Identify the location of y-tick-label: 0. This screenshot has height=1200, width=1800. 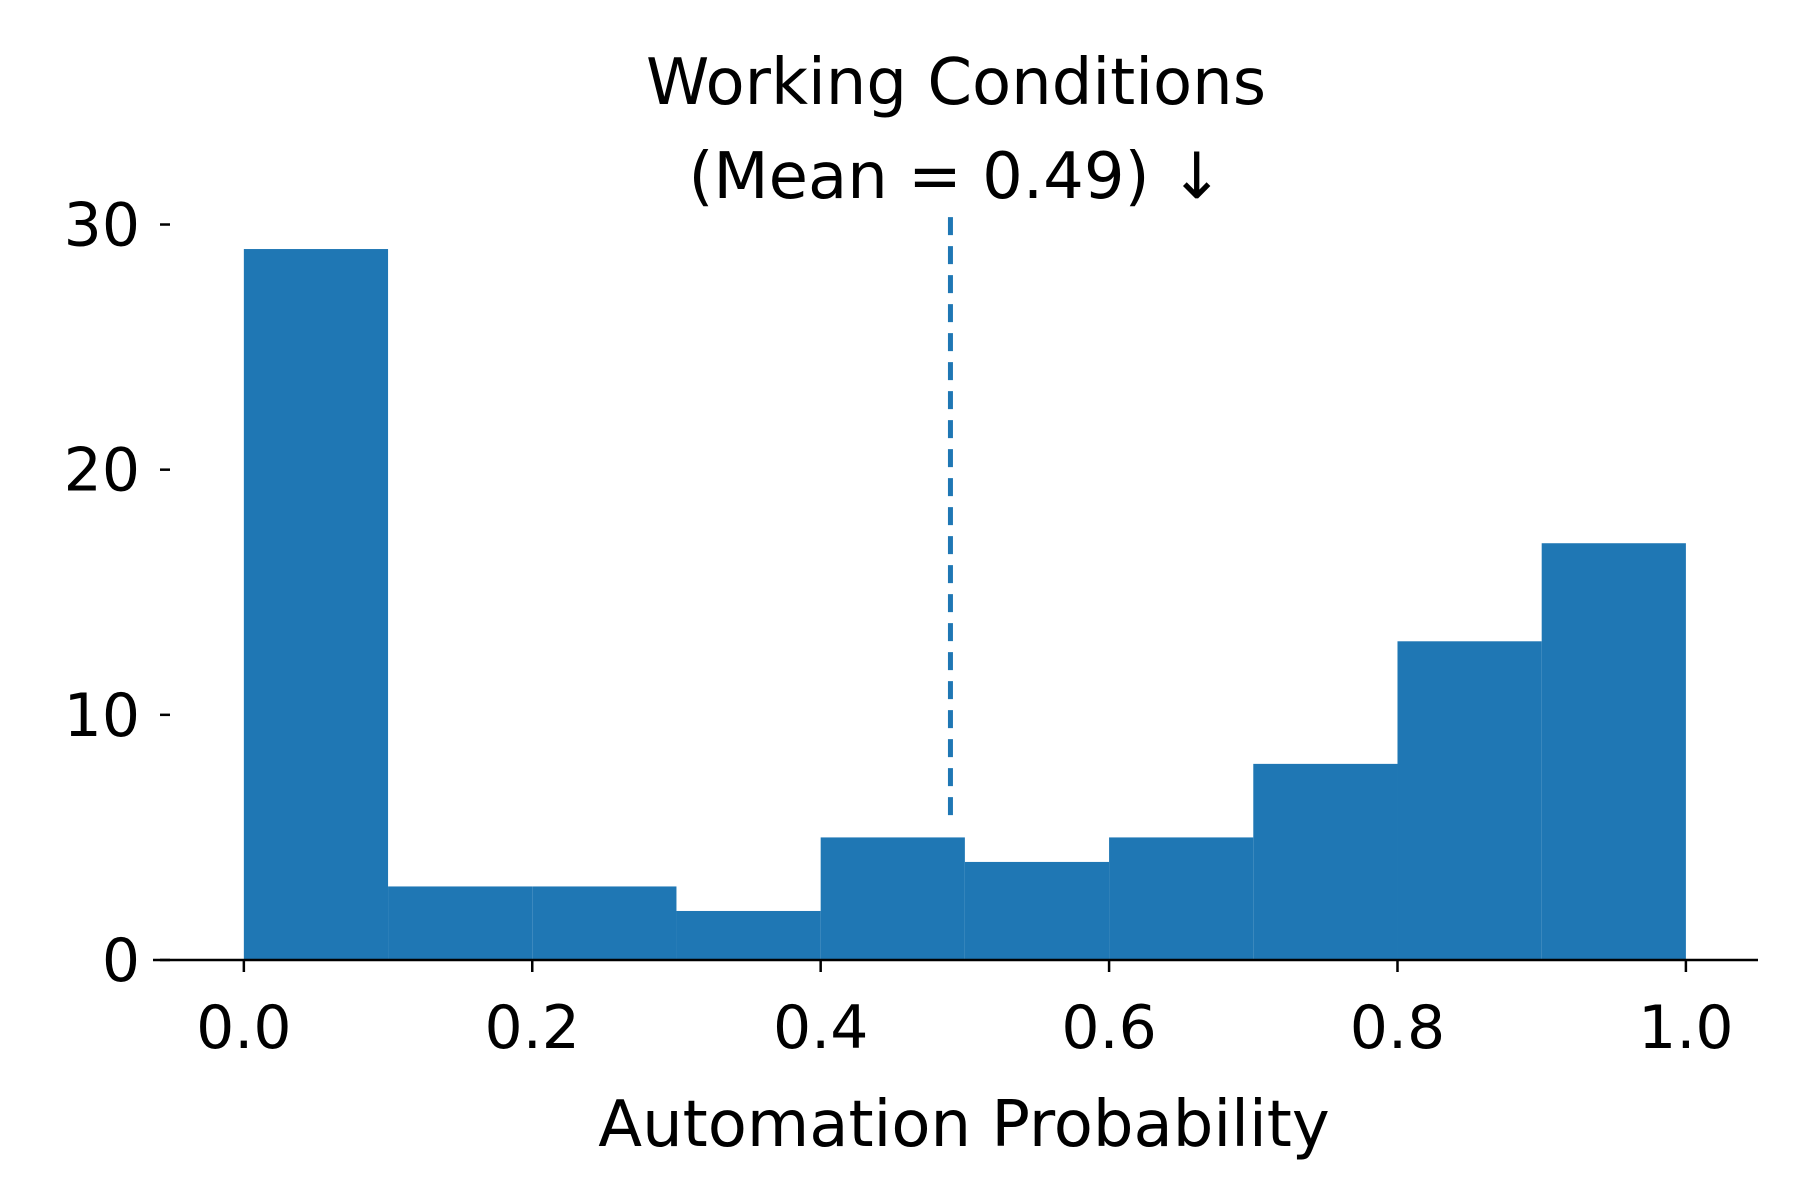
(121, 961).